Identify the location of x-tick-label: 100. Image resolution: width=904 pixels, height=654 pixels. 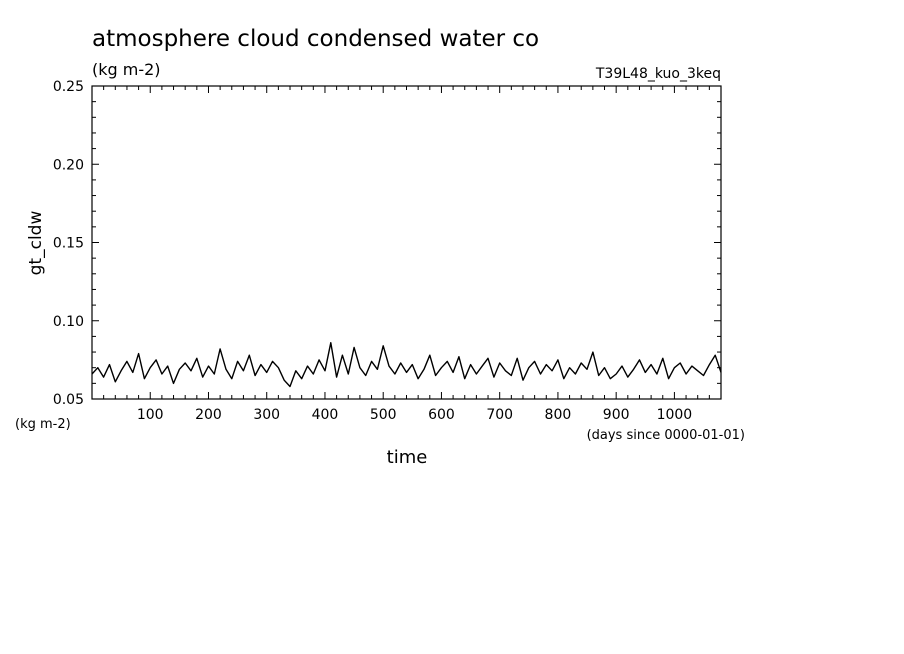
(150, 415).